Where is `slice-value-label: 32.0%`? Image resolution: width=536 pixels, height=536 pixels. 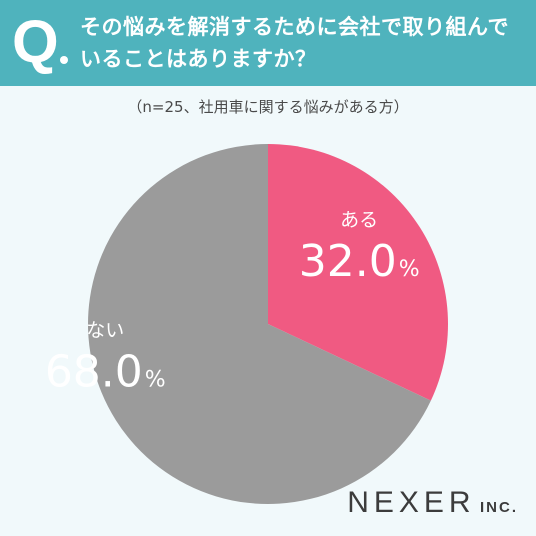 slice-value-label: 32.0% is located at coordinates (359, 261).